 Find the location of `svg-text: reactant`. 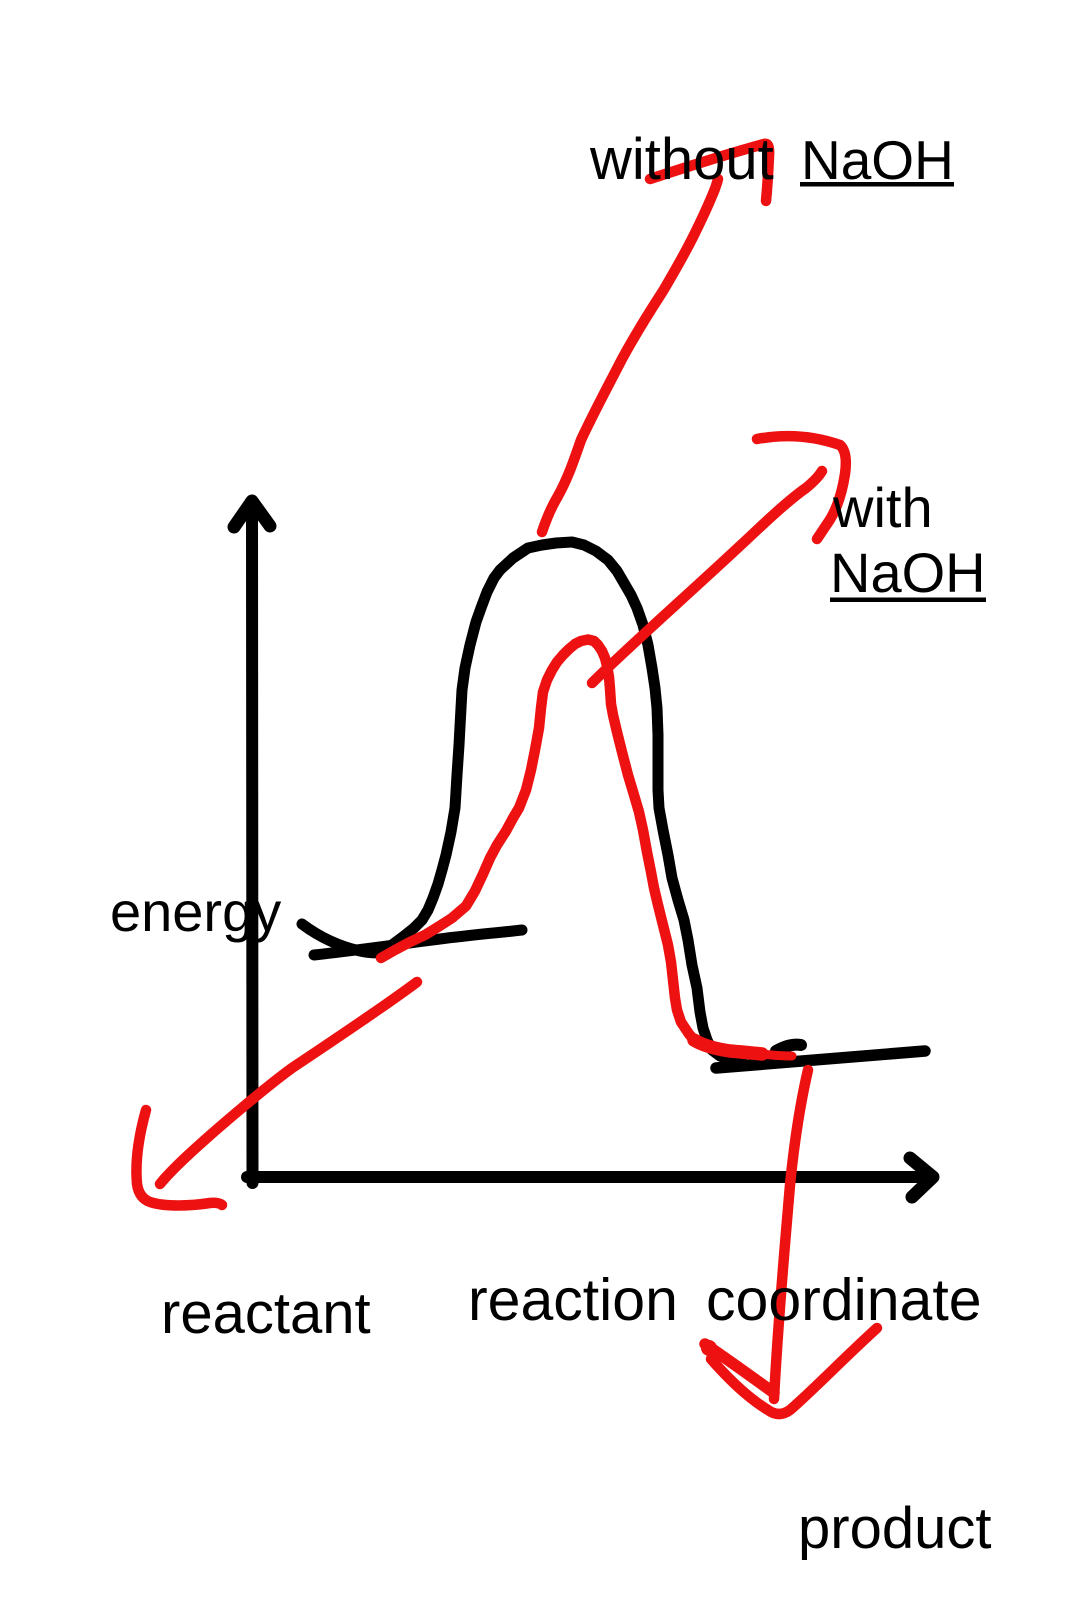

svg-text: reactant is located at coordinates (266, 1313).